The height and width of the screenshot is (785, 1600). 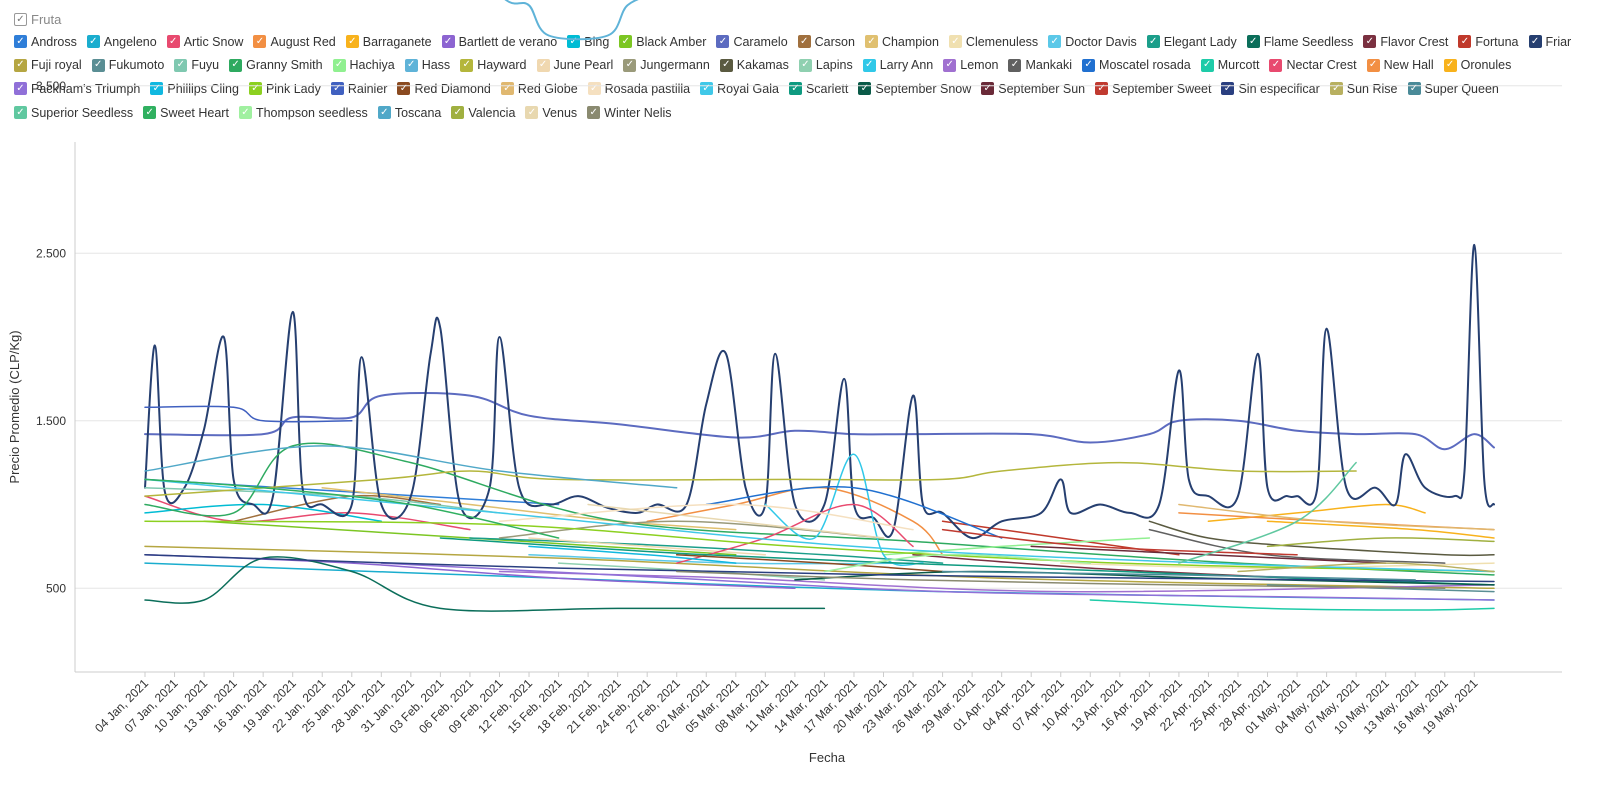 I want to click on legend-item-black-amber: ✓ Black Amber, so click(x=662, y=42).